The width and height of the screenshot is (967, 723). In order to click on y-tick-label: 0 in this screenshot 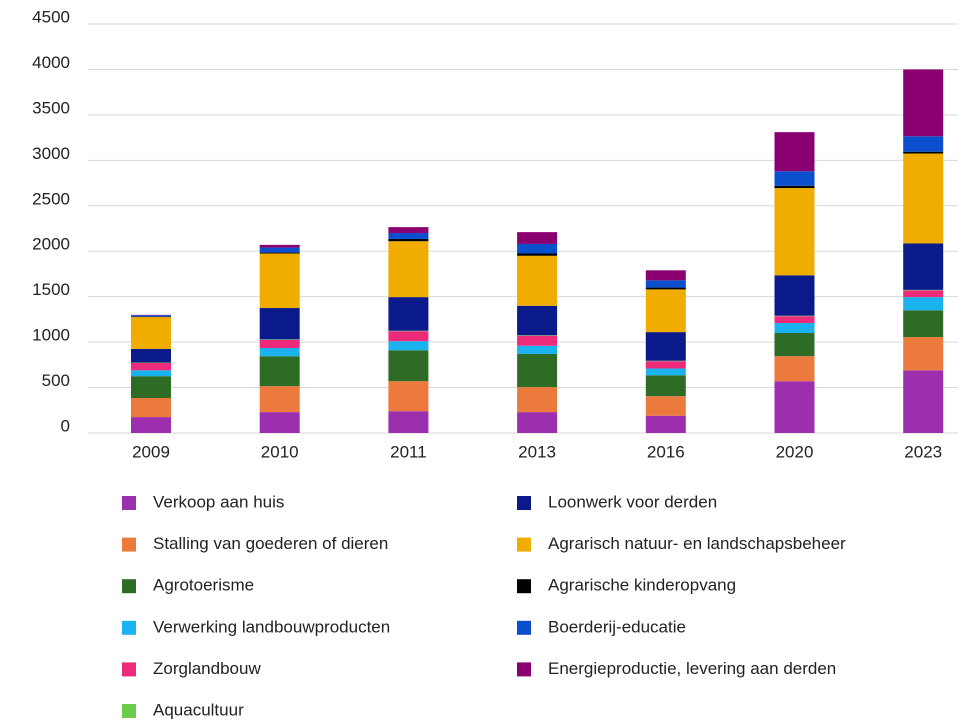, I will do `click(65, 425)`.